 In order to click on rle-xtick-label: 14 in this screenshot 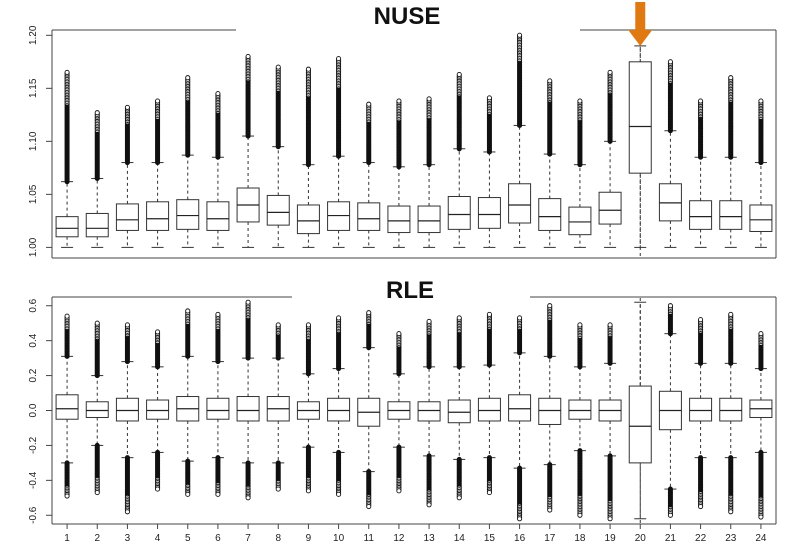, I will do `click(460, 538)`.